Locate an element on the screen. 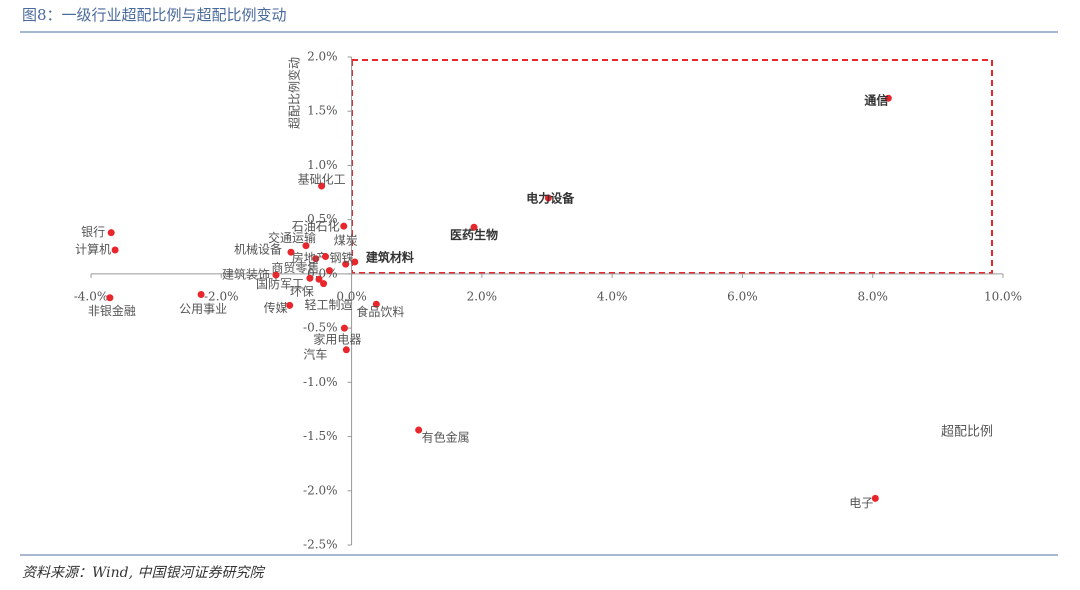 The height and width of the screenshot is (590, 1080). y-tick-label: -0.5% is located at coordinates (320, 328).